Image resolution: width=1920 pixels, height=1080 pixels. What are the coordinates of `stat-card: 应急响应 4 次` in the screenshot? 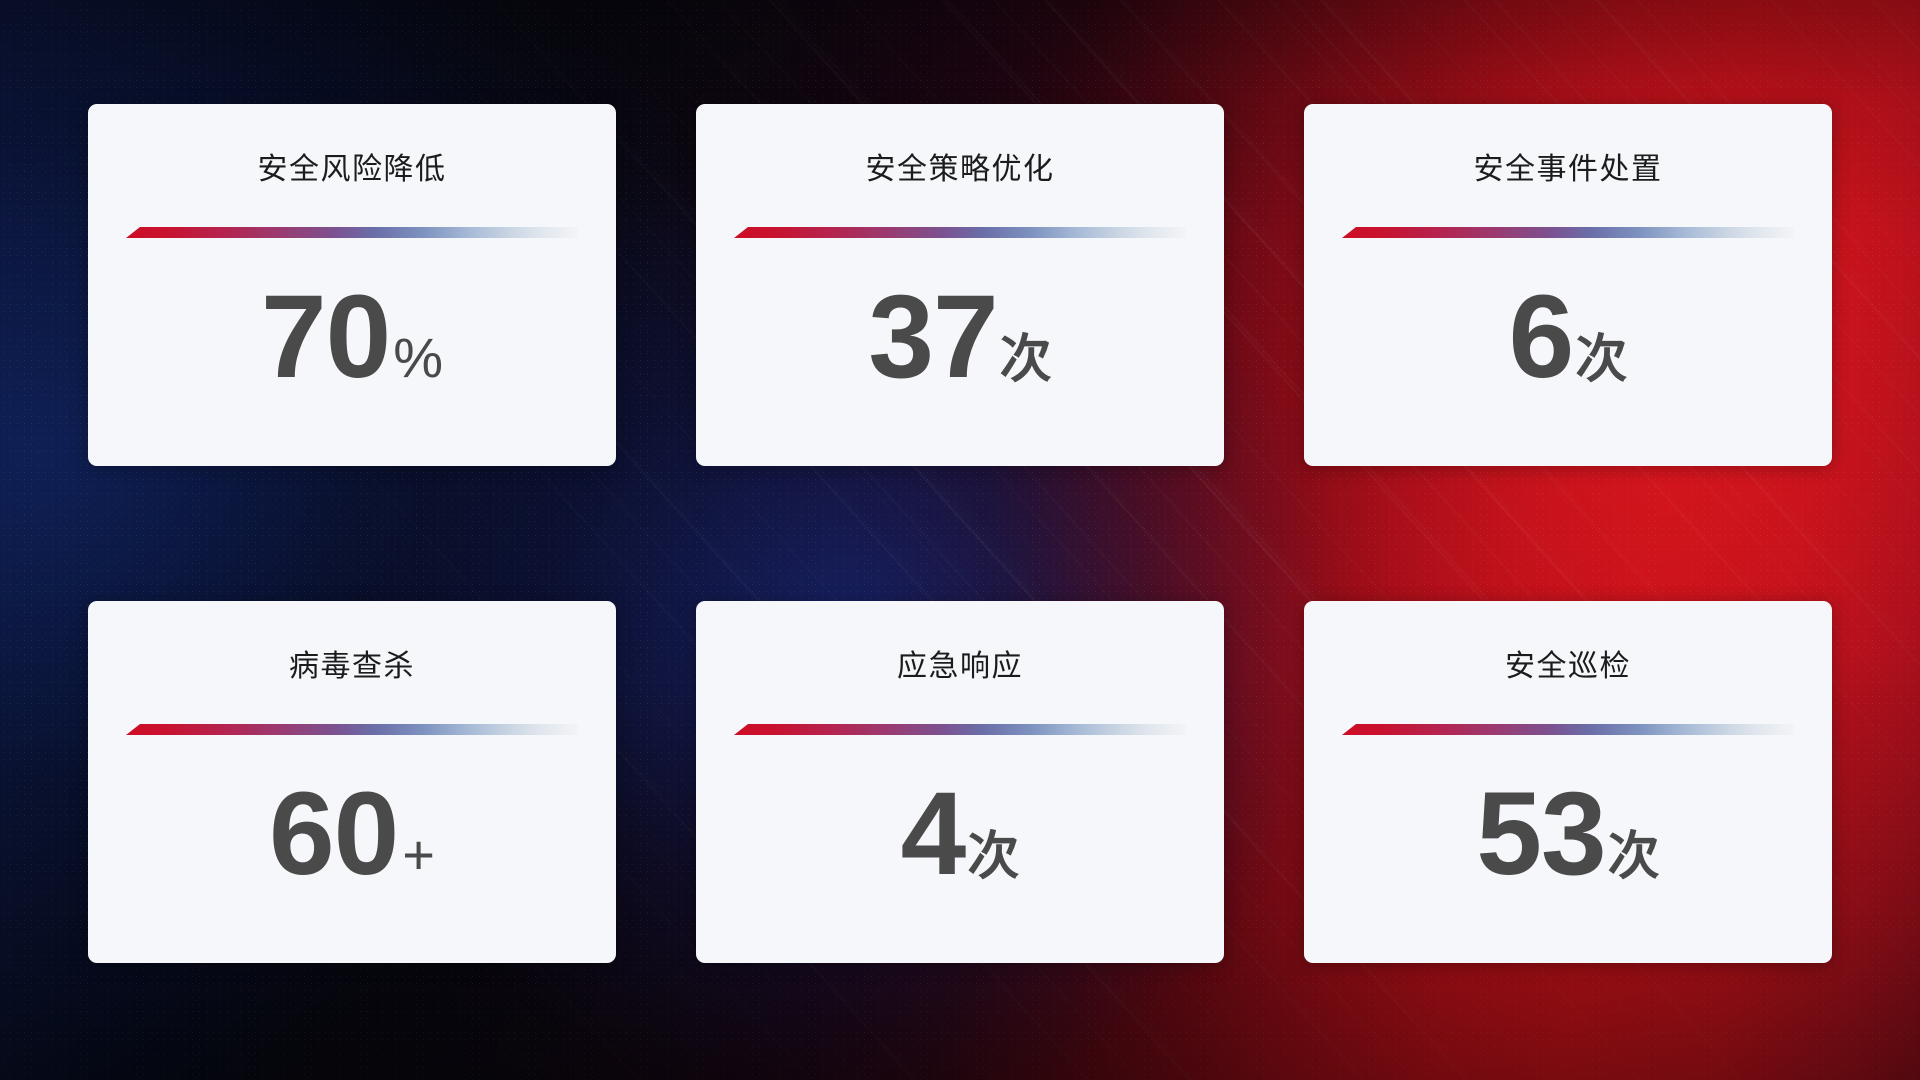 It's located at (960, 782).